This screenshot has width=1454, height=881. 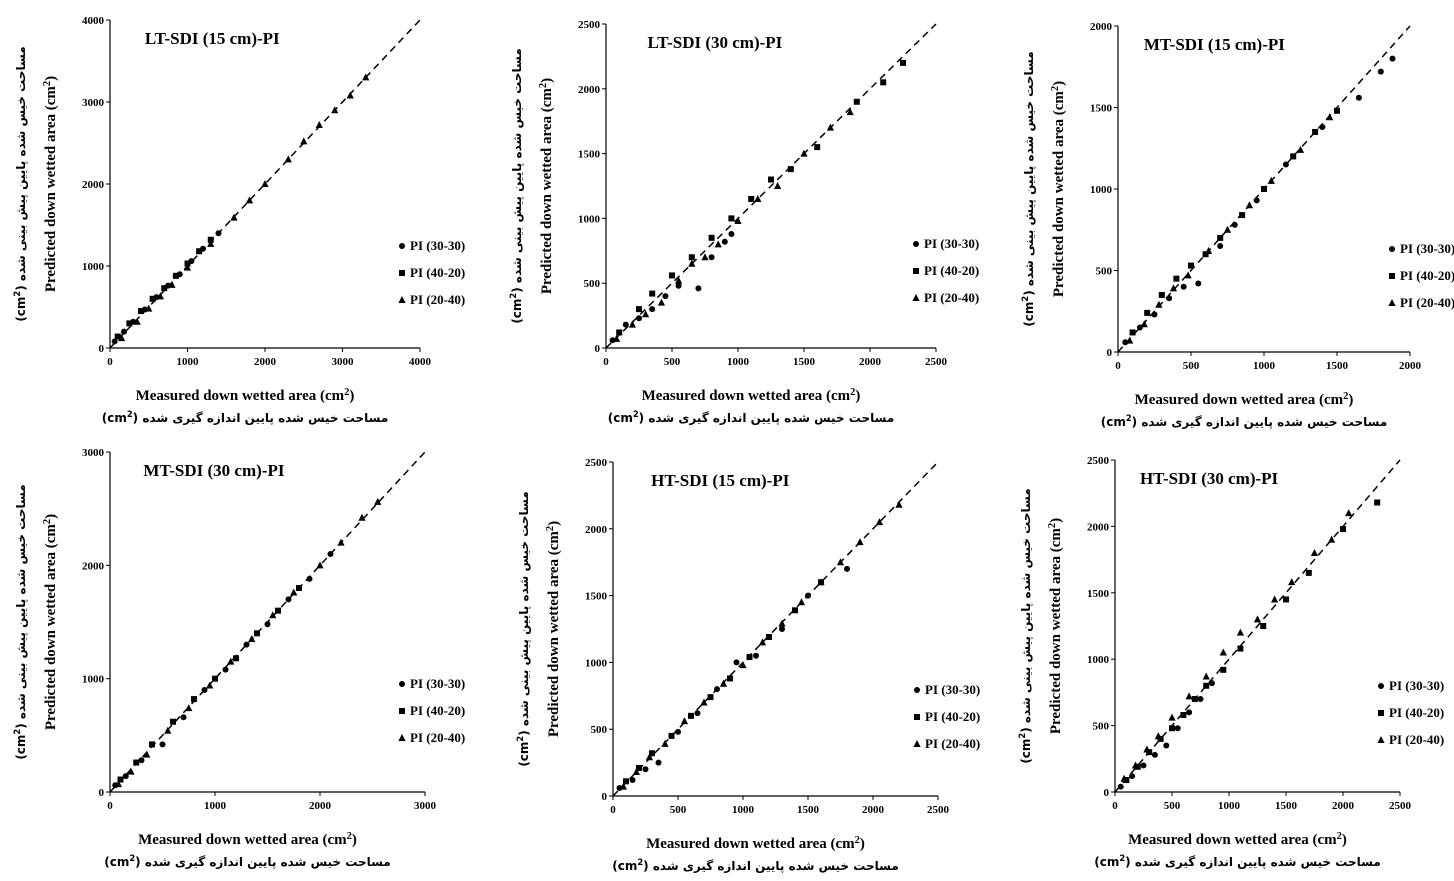 I want to click on y-tick-label: 4000, so click(x=93, y=21).